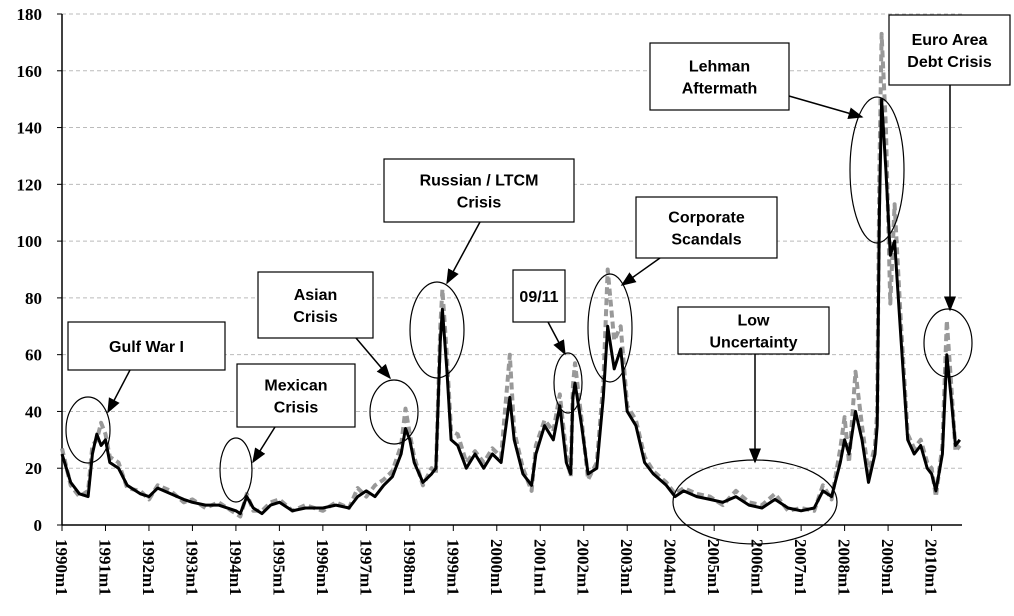 The width and height of the screenshot is (1014, 616). I want to click on annotation-text: Gulf War I, so click(146, 347).